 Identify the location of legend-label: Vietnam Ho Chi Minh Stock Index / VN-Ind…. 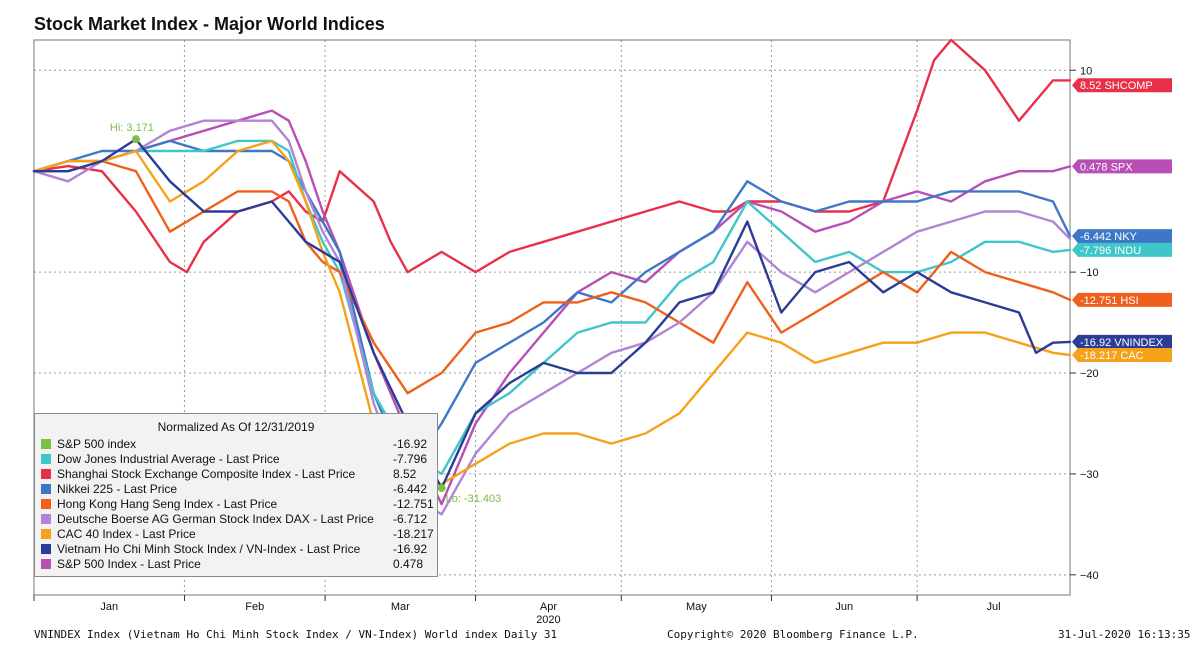
(209, 549).